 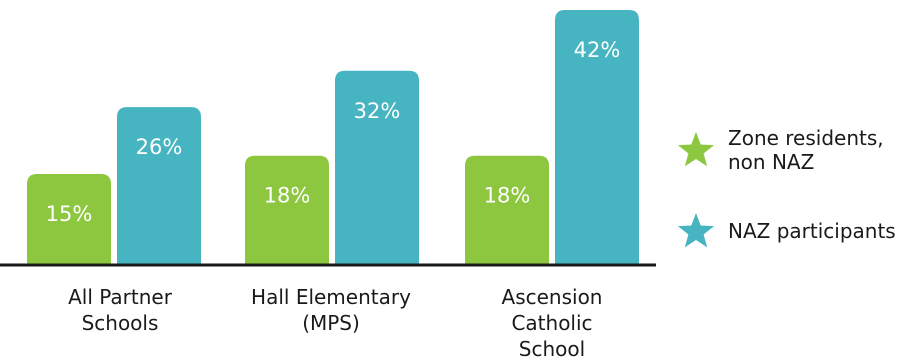 I want to click on data-label: 42%, so click(x=597, y=50).